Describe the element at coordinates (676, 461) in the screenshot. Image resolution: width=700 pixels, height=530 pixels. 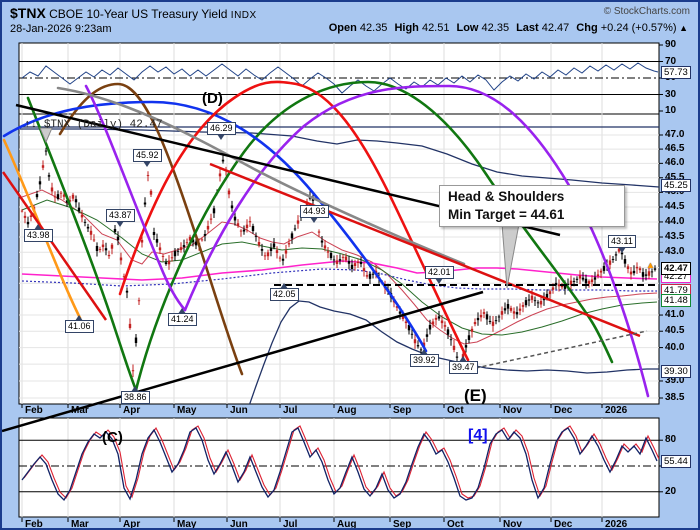
I see `value-box-55.44: 55.44` at that location.